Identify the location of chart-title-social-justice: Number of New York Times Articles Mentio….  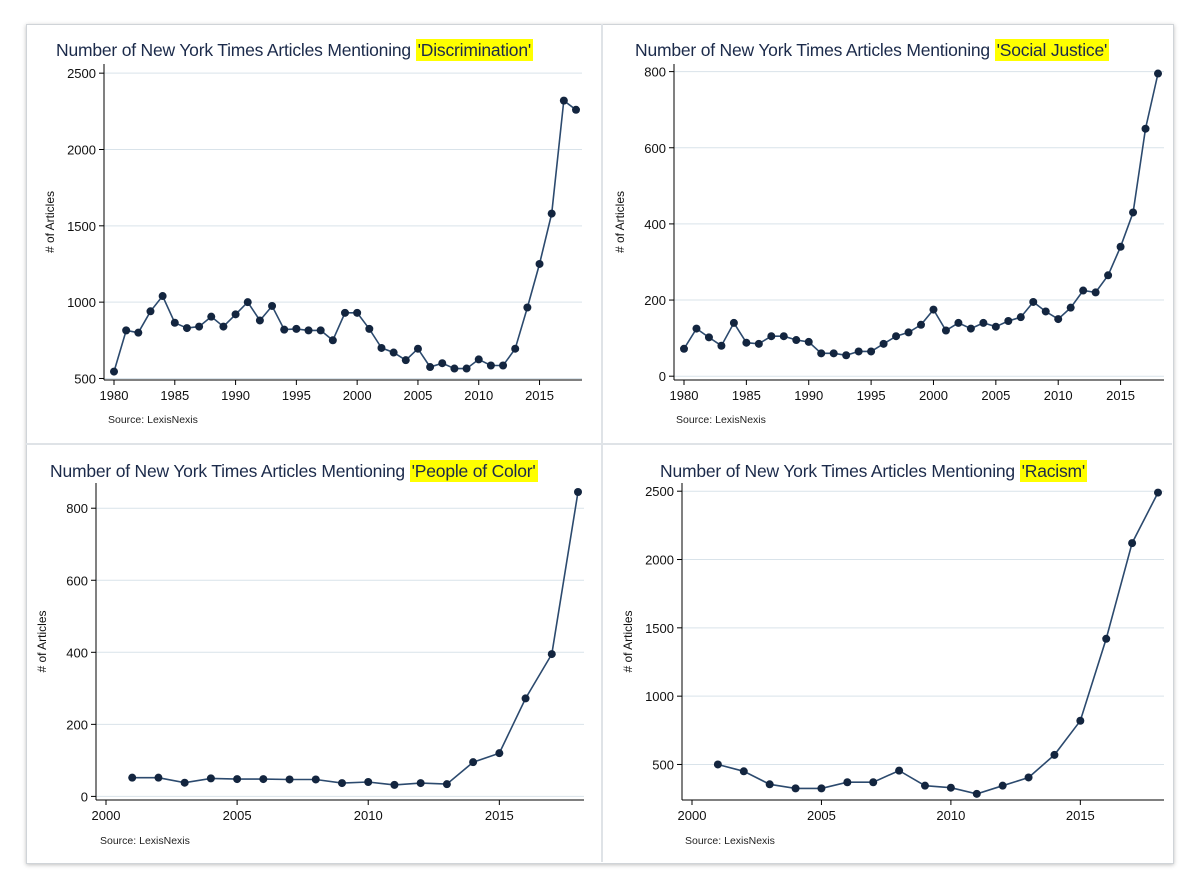
(872, 50).